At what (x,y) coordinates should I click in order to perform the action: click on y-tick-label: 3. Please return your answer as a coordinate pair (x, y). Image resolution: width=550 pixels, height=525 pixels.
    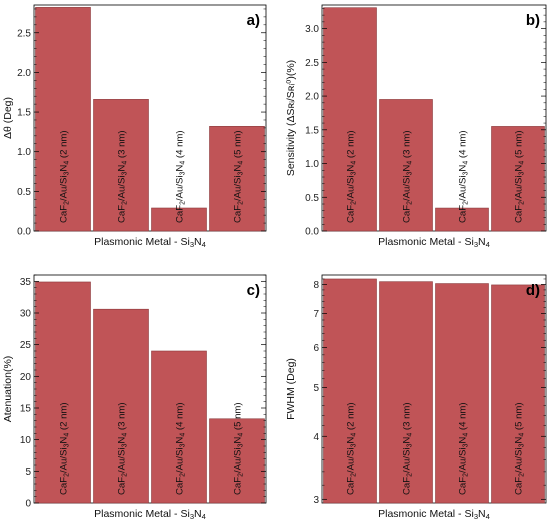
    Looking at the image, I should click on (316, 500).